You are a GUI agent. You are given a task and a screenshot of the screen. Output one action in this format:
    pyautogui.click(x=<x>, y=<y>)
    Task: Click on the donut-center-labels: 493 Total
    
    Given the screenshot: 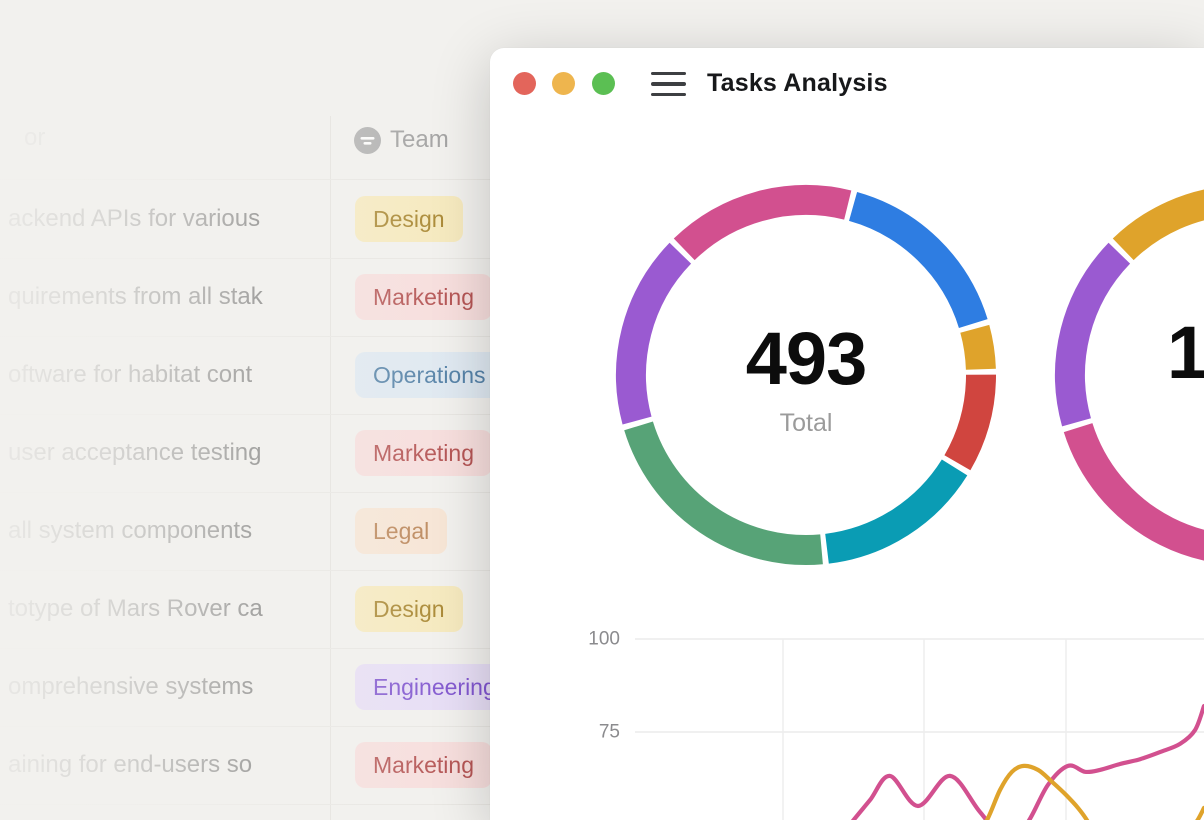 What is the action you would take?
    pyautogui.click(x=806, y=375)
    